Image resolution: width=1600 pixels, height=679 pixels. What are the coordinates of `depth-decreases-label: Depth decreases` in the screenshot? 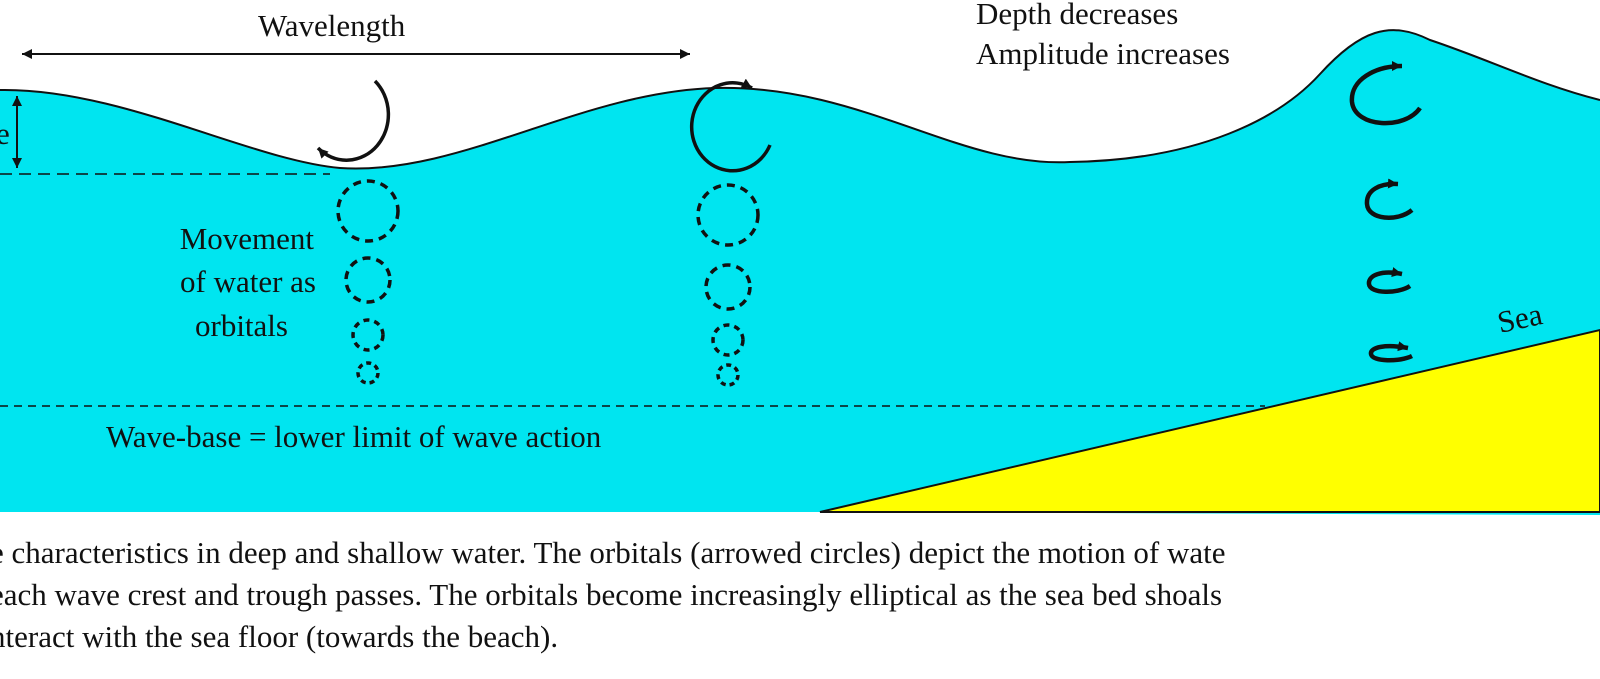 It's located at (1077, 15).